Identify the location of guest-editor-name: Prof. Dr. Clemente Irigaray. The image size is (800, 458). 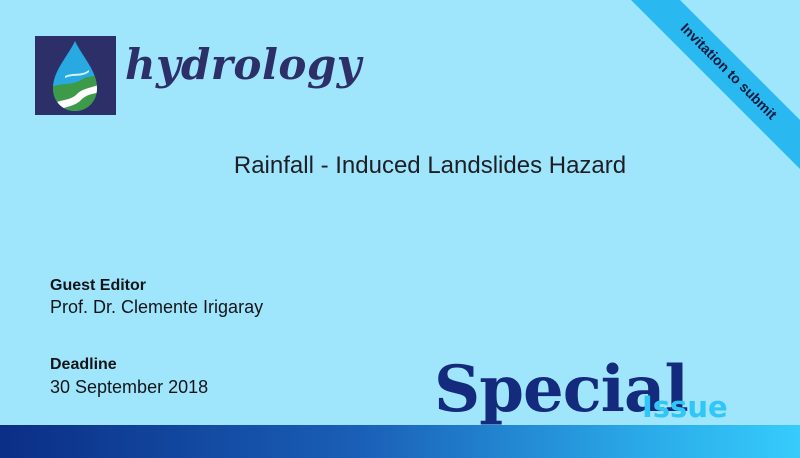
(157, 307).